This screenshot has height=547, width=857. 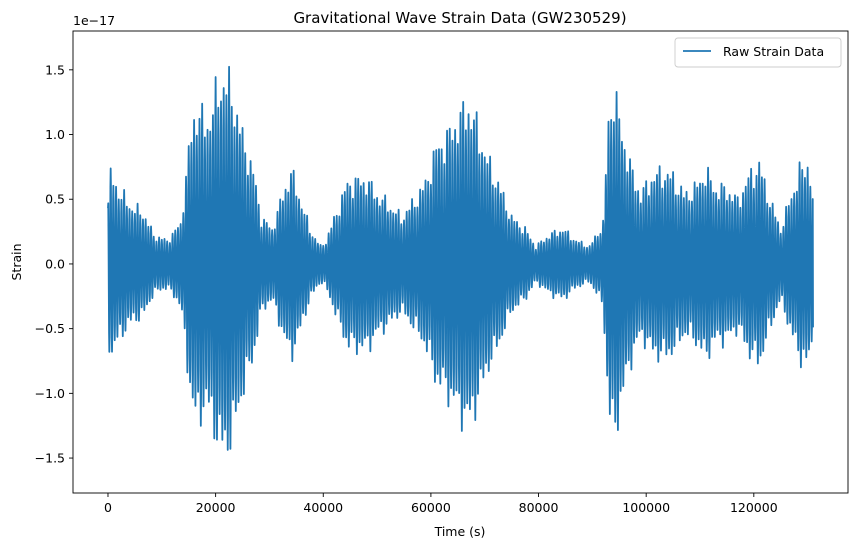 I want to click on y-tick-label: −1.5, so click(x=50, y=458).